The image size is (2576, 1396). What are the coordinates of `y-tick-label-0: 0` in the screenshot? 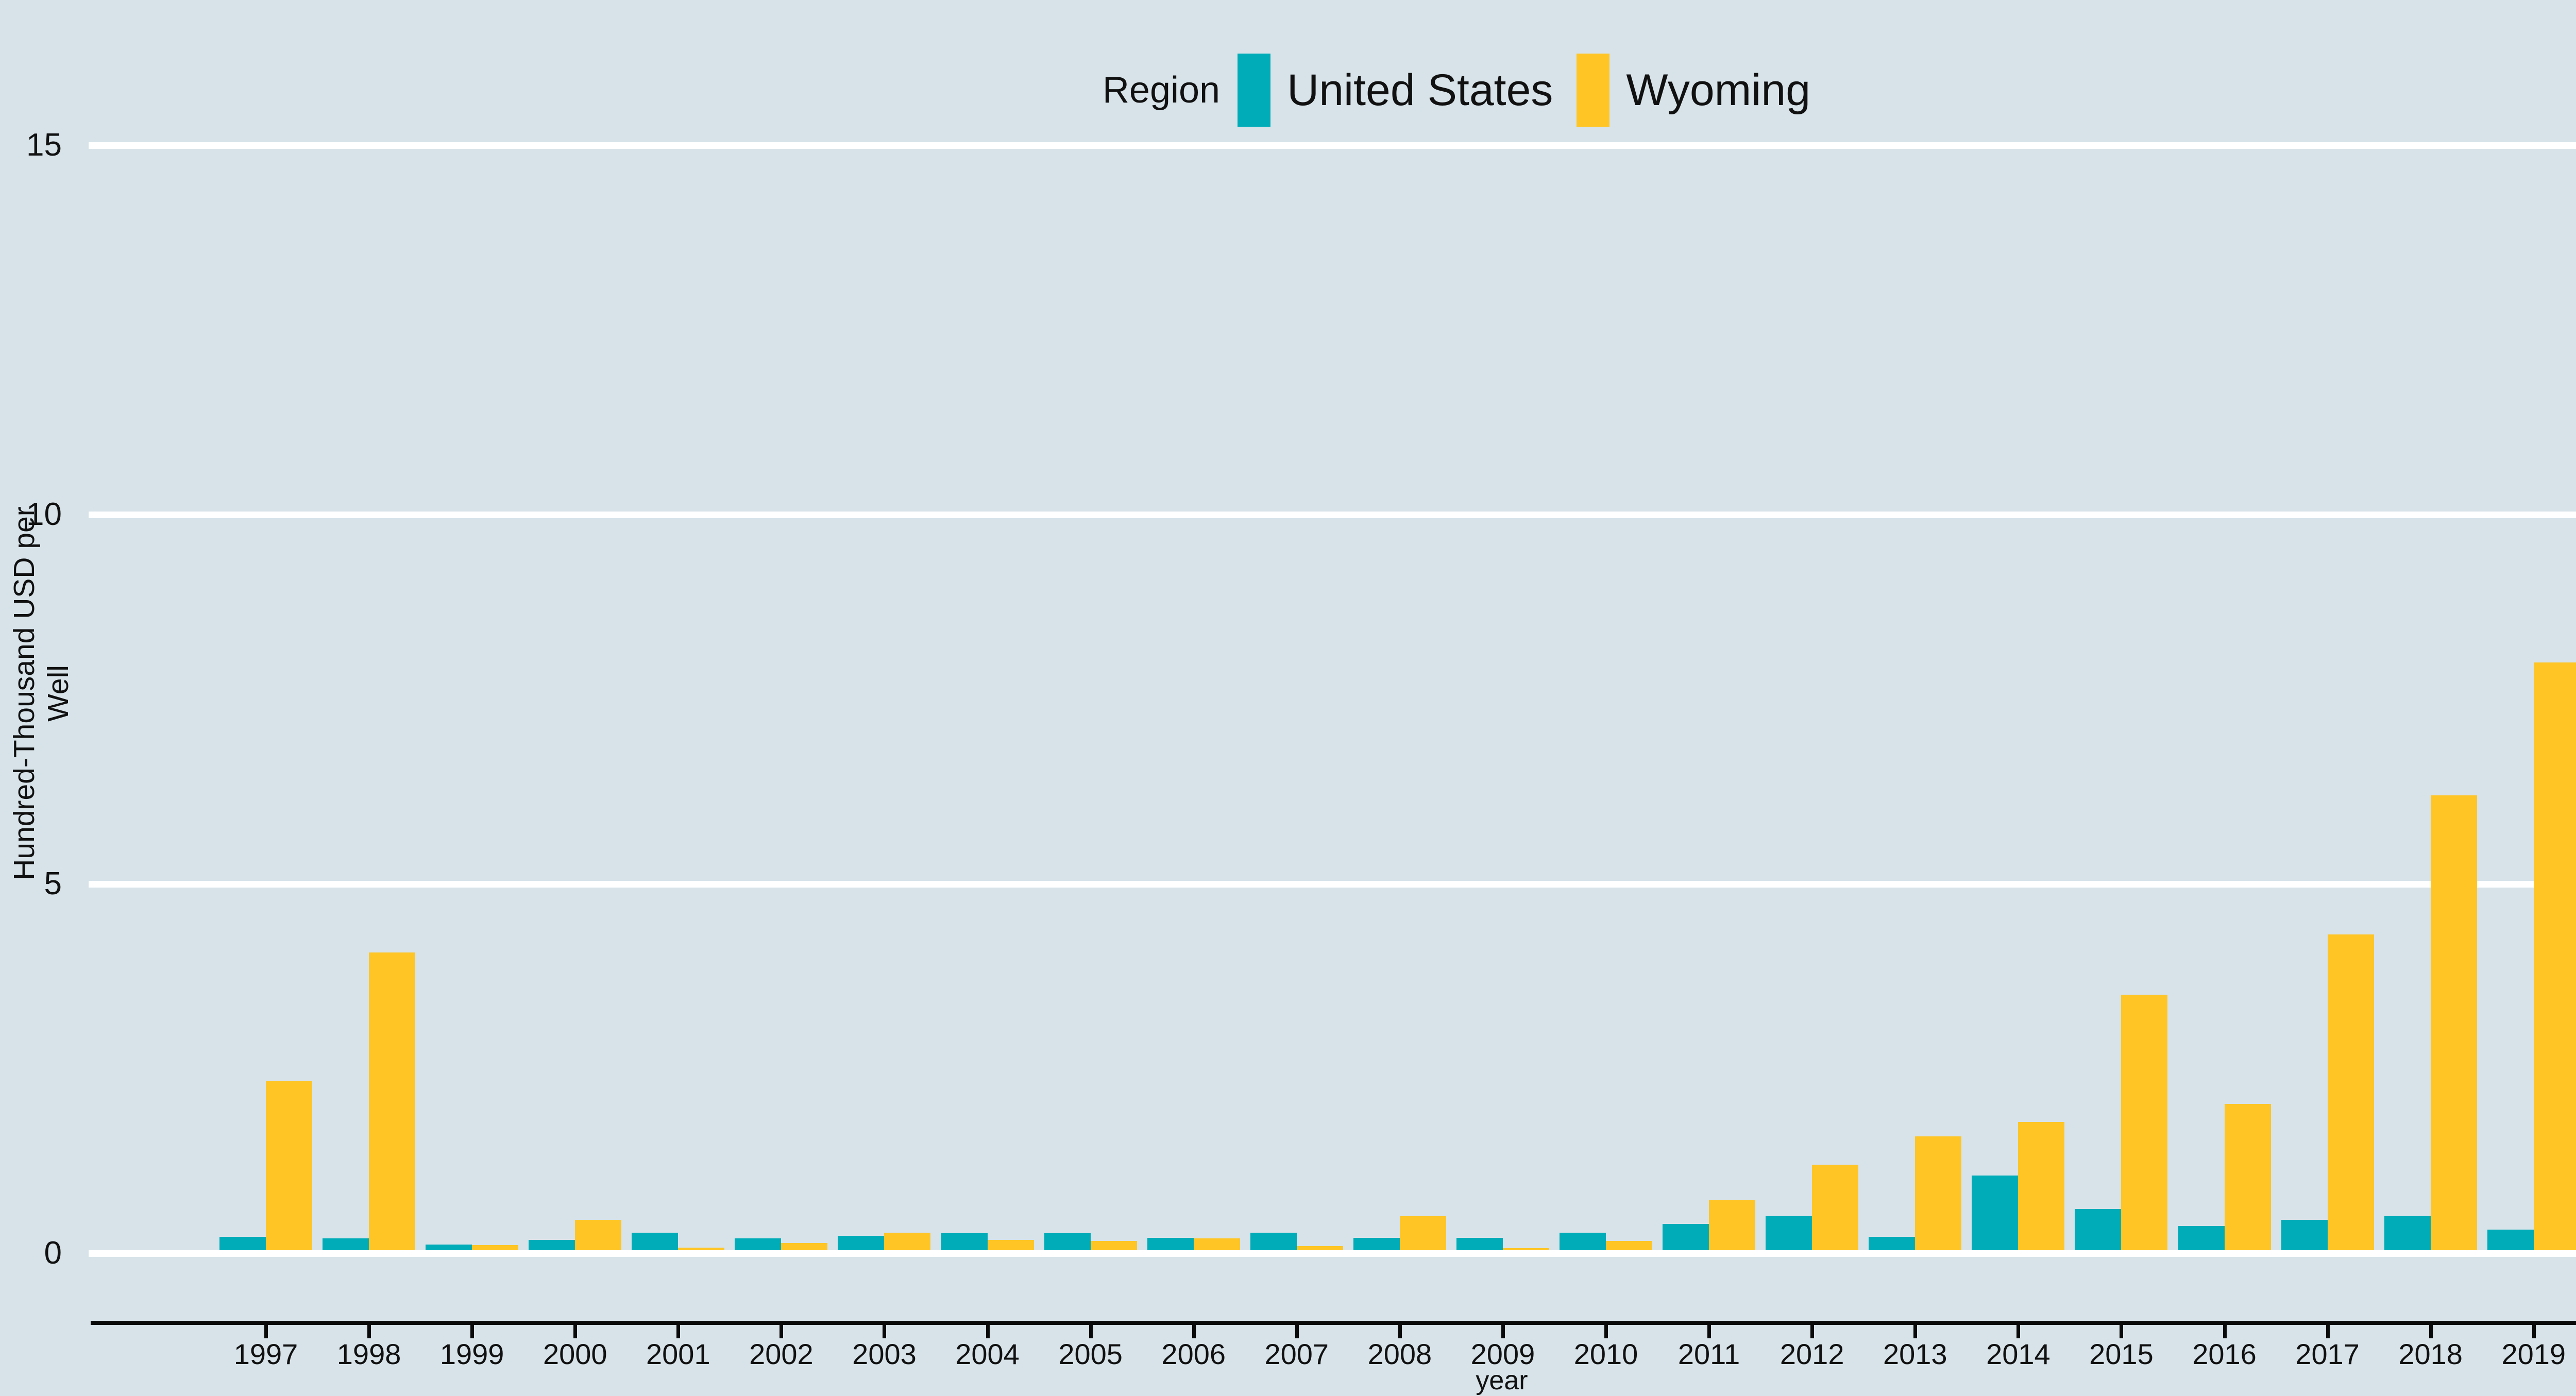 It's located at (53, 1253).